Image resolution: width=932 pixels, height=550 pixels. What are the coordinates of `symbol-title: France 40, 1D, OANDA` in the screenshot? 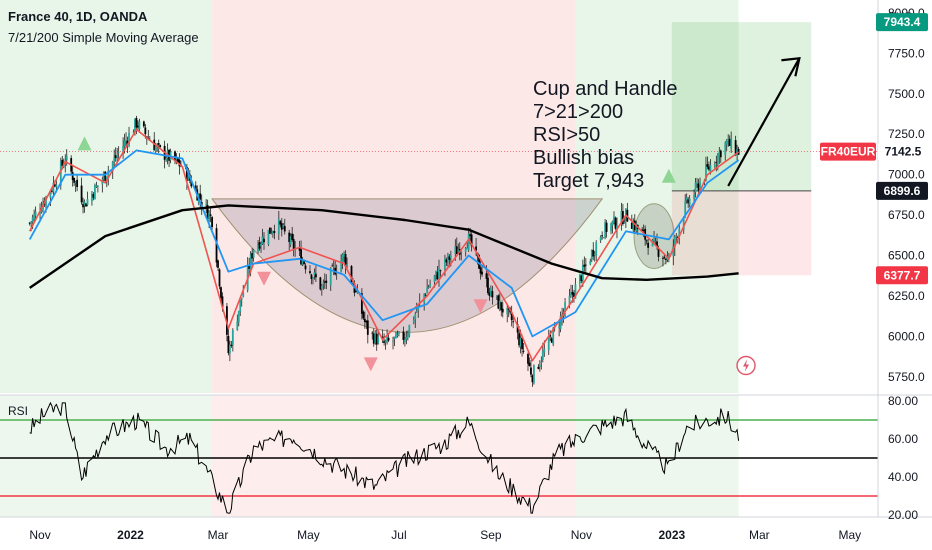 It's located at (78, 16).